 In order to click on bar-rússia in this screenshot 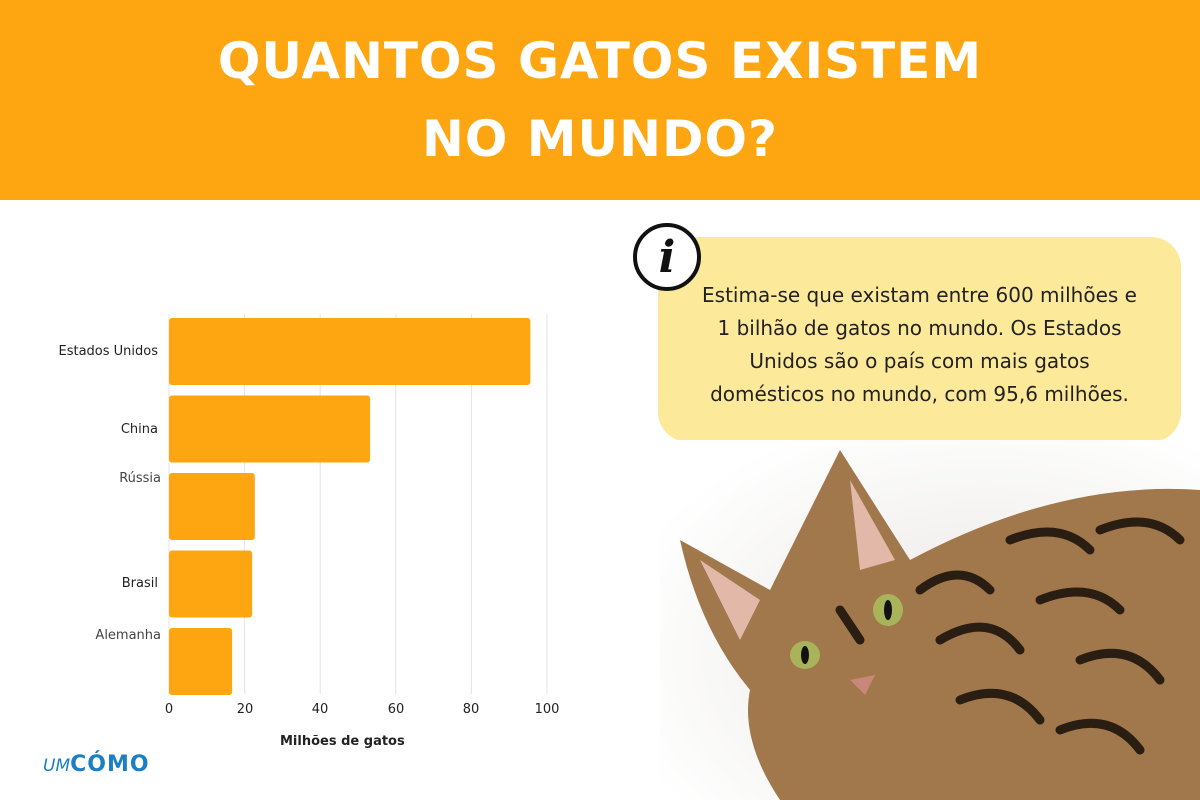, I will do `click(212, 506)`.